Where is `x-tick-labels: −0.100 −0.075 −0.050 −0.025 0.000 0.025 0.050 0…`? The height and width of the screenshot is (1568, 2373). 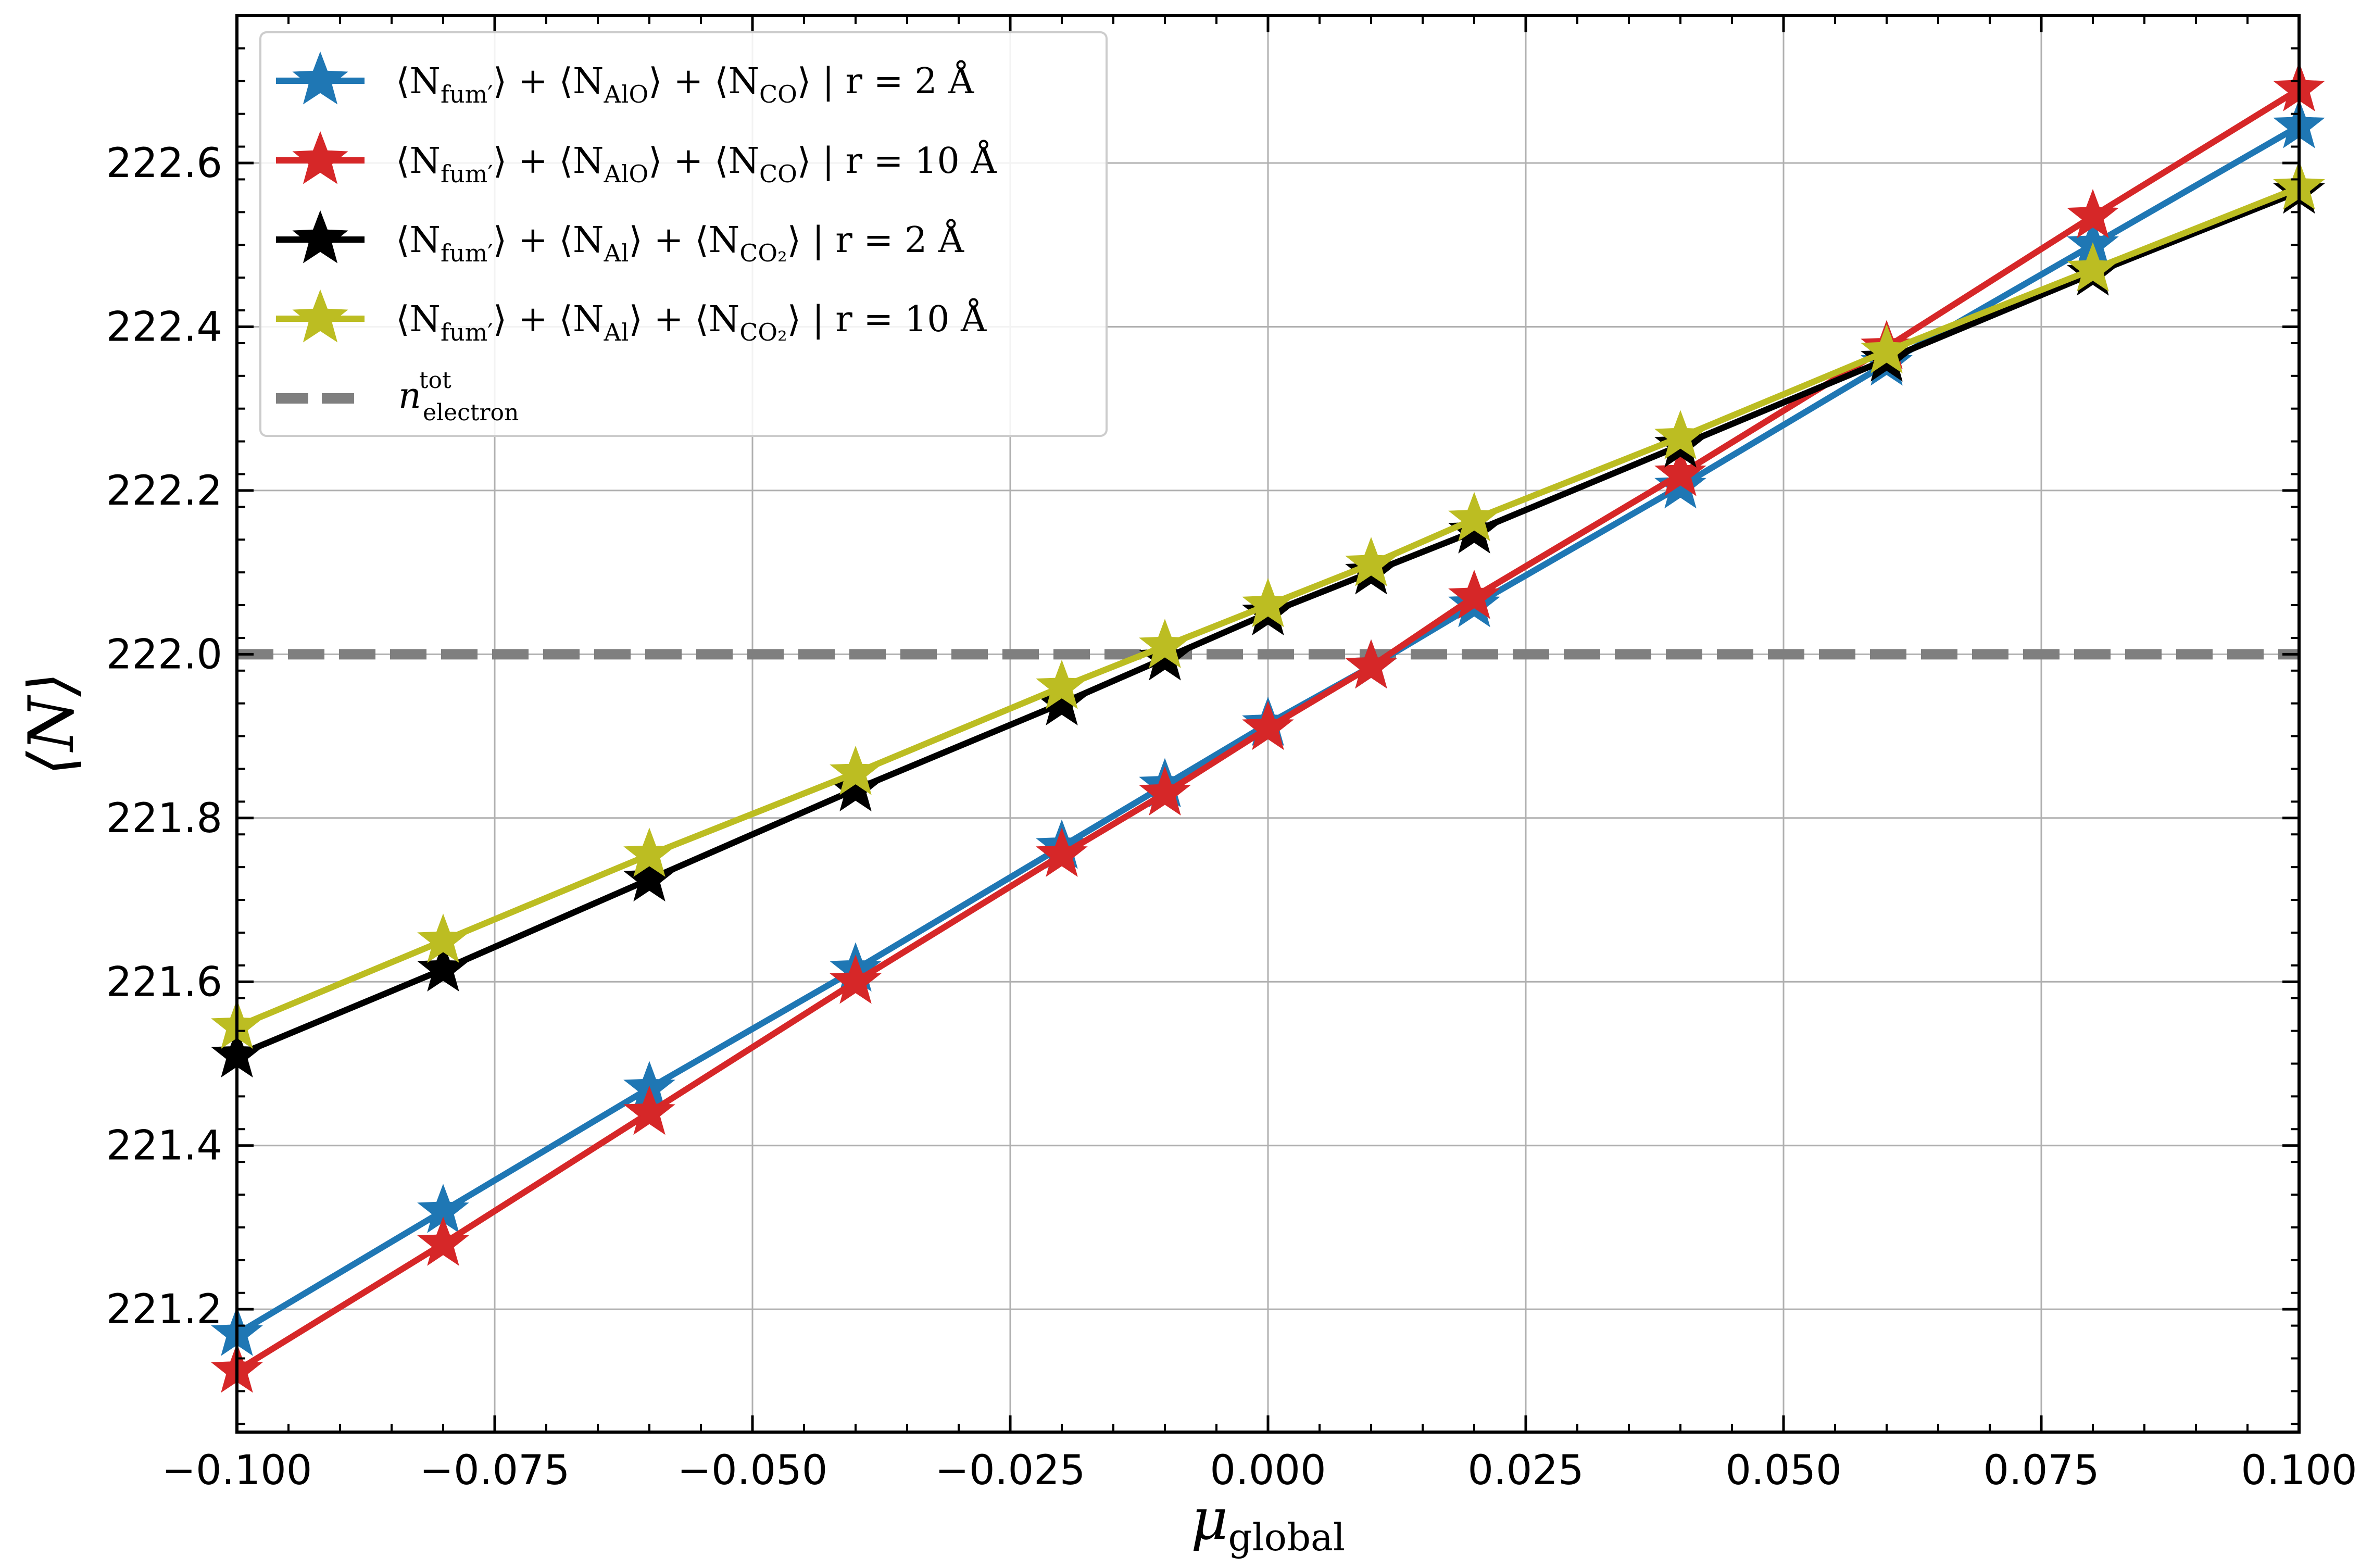
x-tick-labels: −0.100 −0.075 −0.050 −0.025 0.000 0.025 0.050 0… is located at coordinates (1259, 1470).